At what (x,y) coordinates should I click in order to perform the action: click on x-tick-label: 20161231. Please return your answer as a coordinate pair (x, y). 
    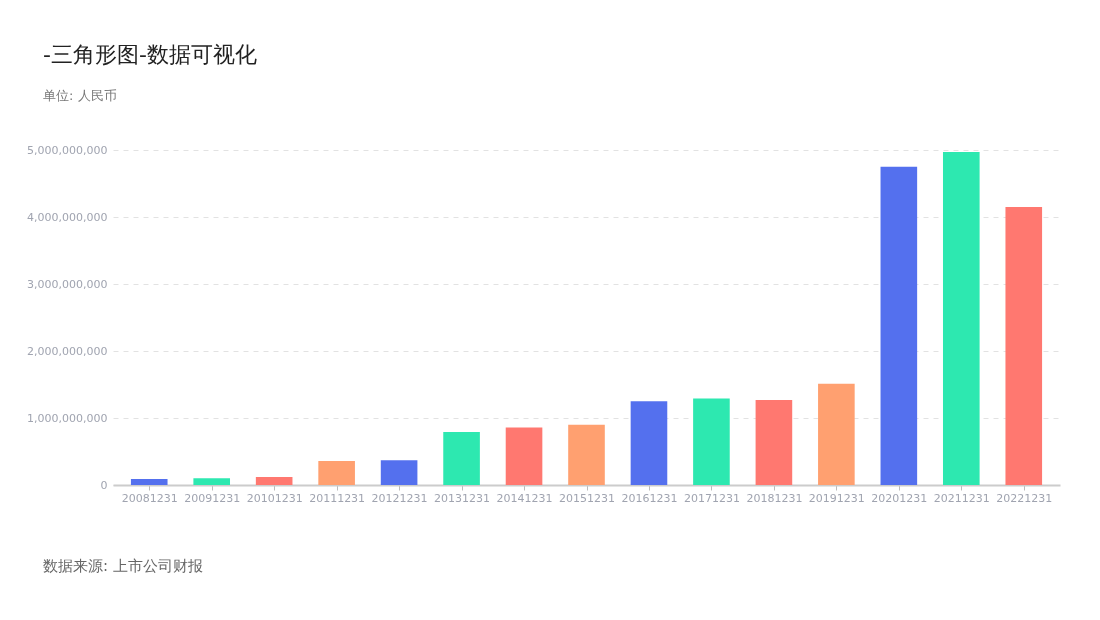
    Looking at the image, I should click on (649, 498).